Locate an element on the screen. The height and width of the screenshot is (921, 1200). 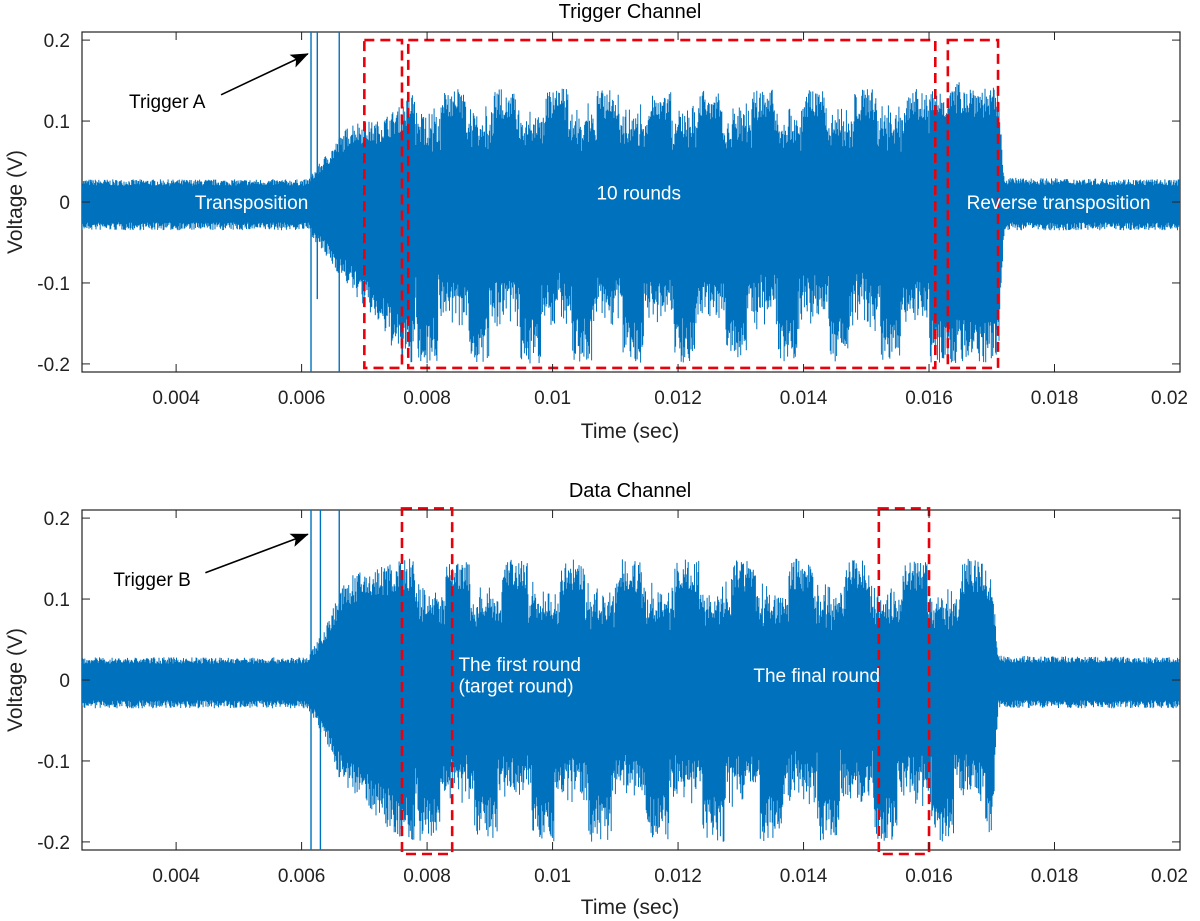
region-label: The final round is located at coordinates (816, 676).